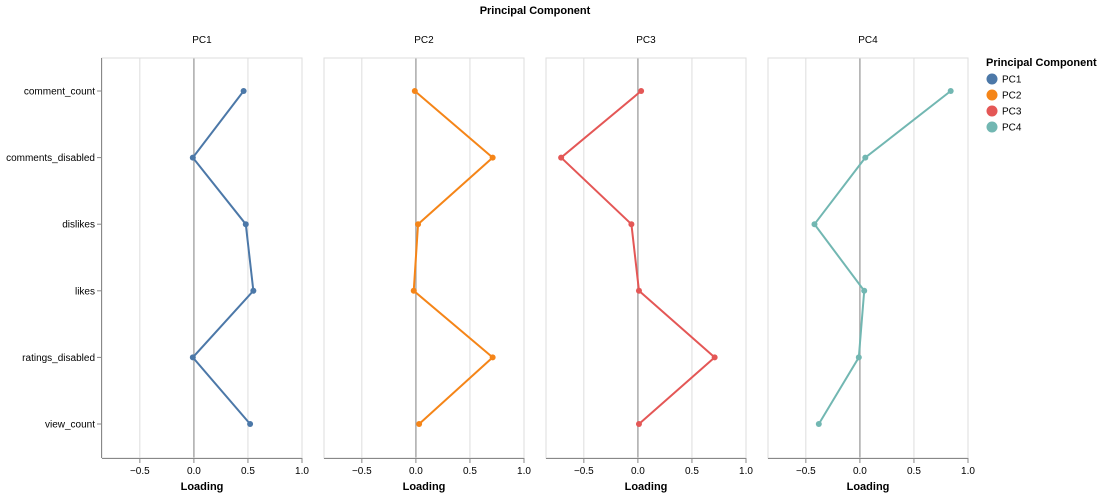 This screenshot has height=497, width=1103. Describe the element at coordinates (646, 40) in the screenshot. I see `facet-title: PC3` at that location.